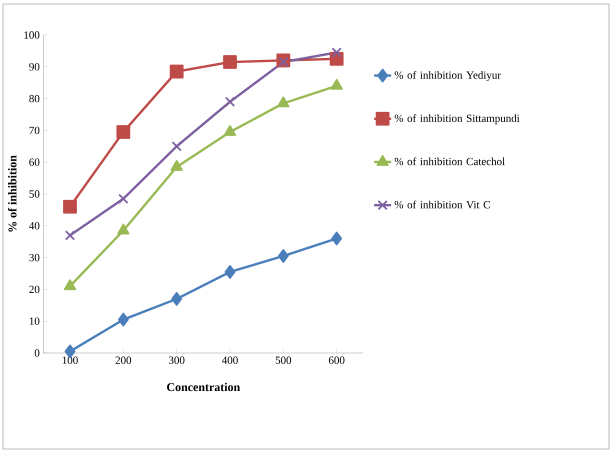  I want to click on y-tick-label: 50, so click(34, 194).